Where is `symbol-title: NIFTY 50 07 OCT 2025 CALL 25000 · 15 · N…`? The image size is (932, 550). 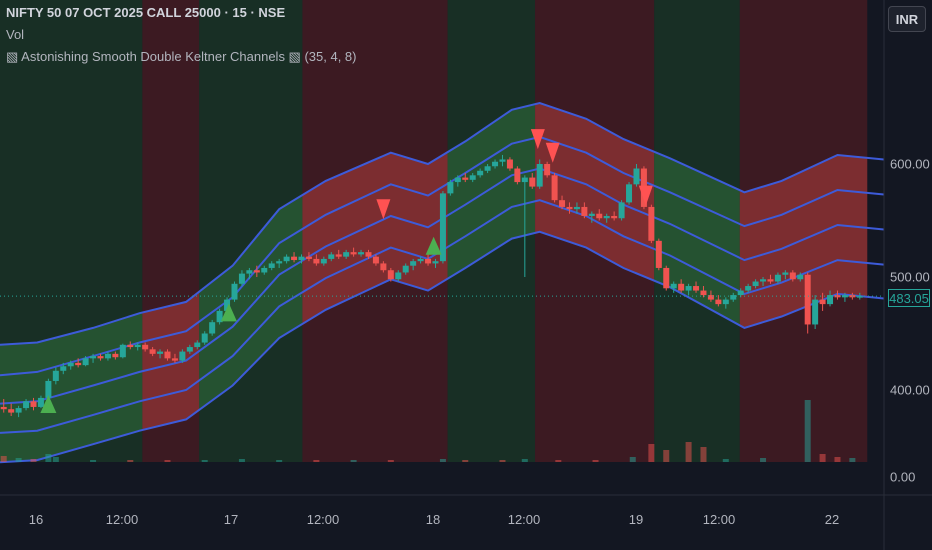 symbol-title: NIFTY 50 07 OCT 2025 CALL 25000 · 15 · N… is located at coordinates (146, 12).